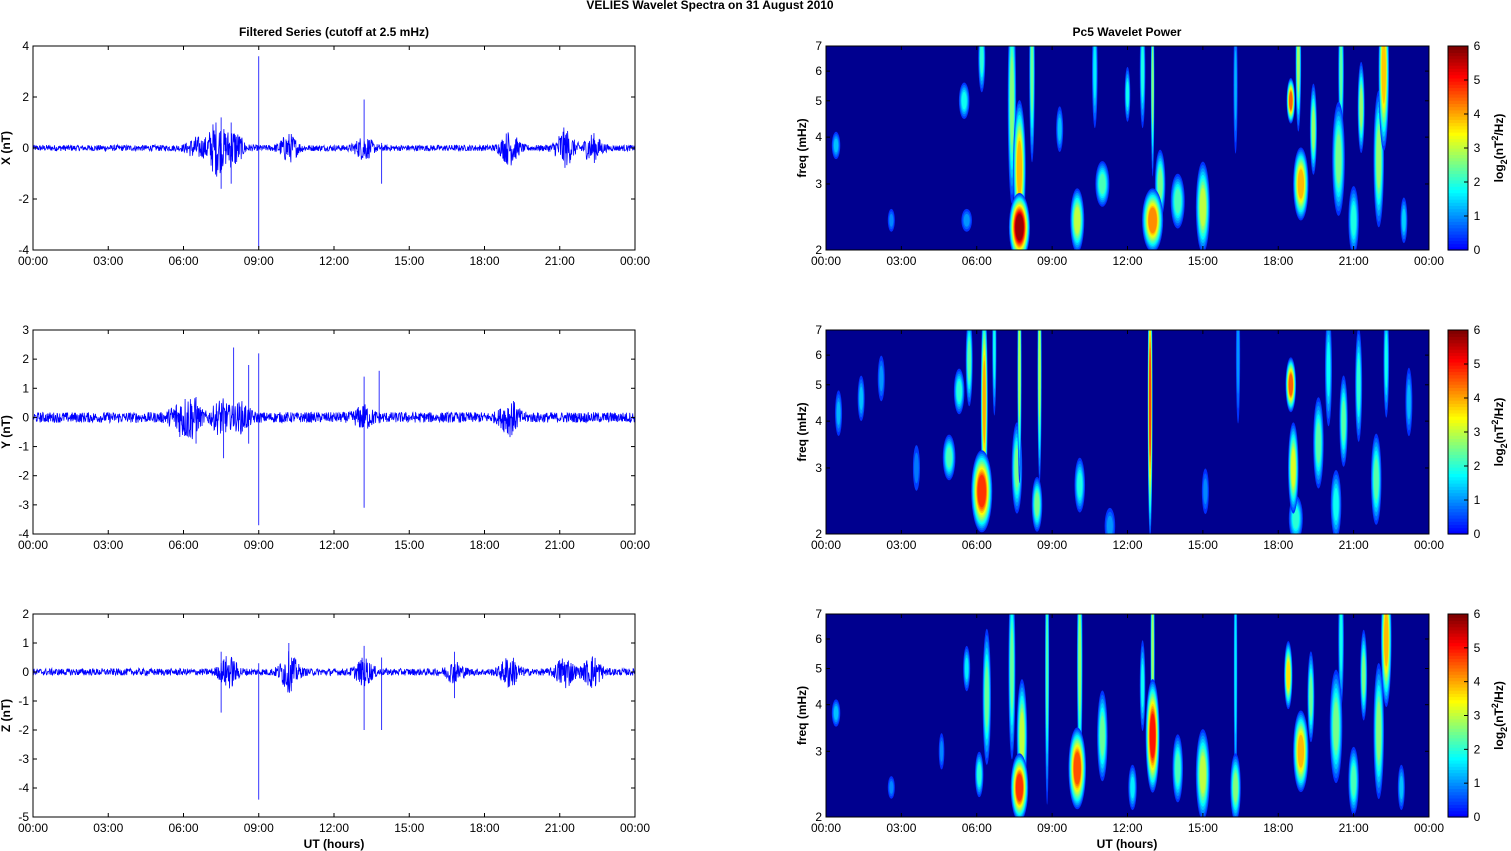 The height and width of the screenshot is (851, 1511). Describe the element at coordinates (818, 751) in the screenshot. I see `wavelet-z-ytick-label: 3` at that location.